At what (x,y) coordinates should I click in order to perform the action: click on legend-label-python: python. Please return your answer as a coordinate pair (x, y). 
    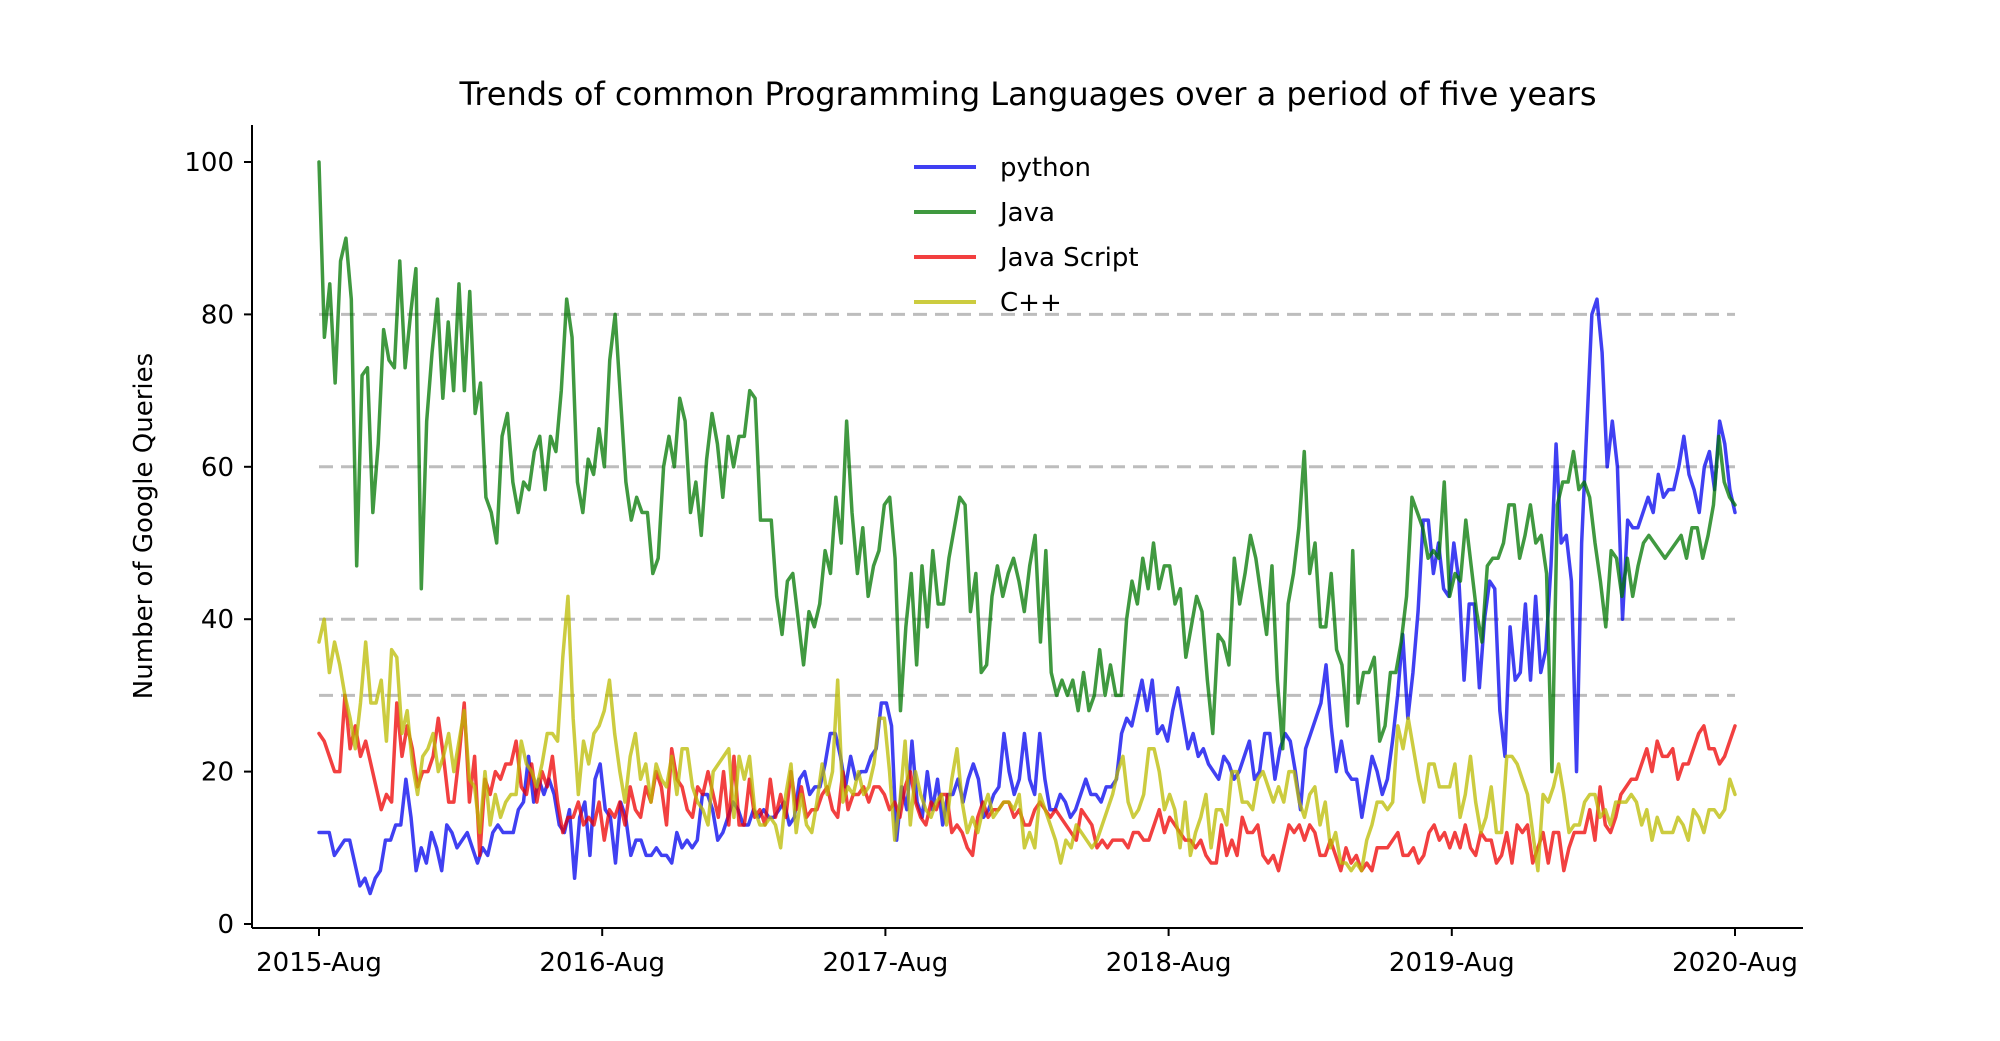
    Looking at the image, I should click on (1045, 168).